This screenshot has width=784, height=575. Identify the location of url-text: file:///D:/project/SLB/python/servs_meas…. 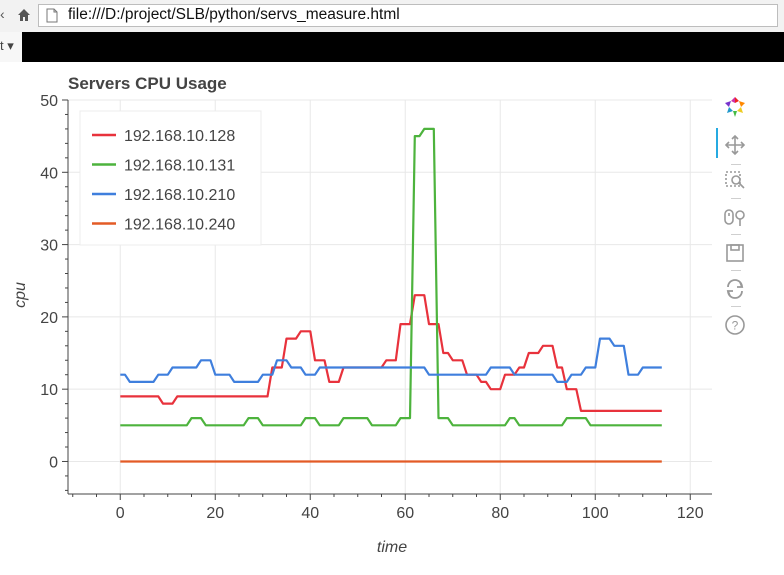
(234, 14).